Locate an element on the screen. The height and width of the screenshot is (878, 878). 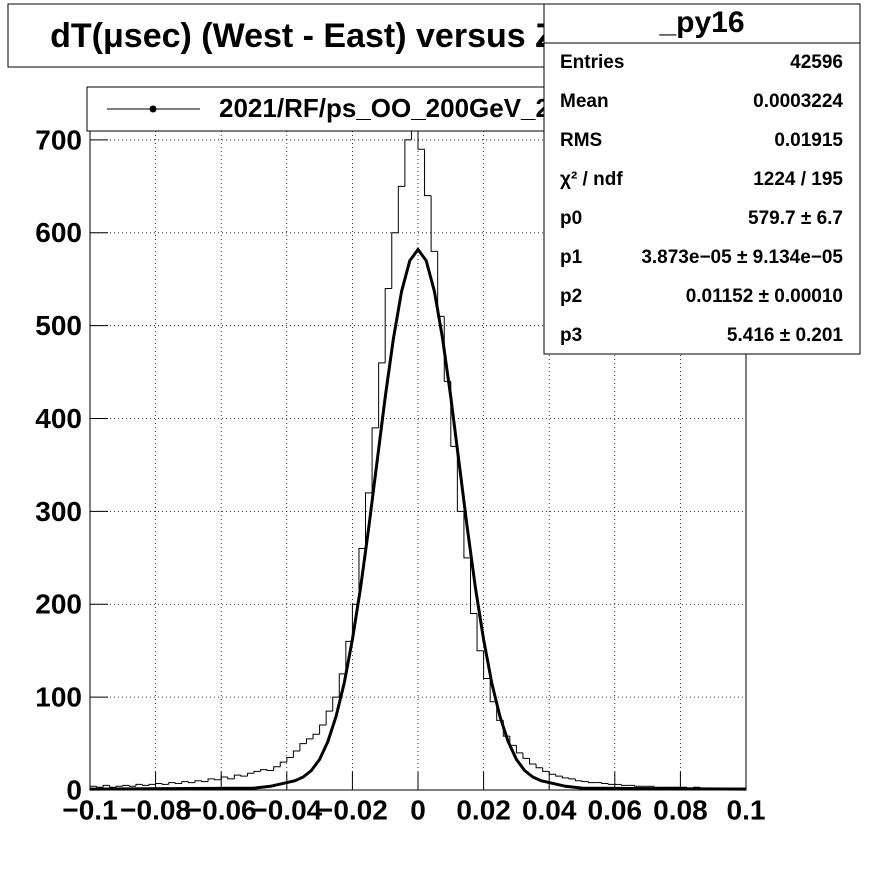
y-tick-label: 0 is located at coordinates (74, 789).